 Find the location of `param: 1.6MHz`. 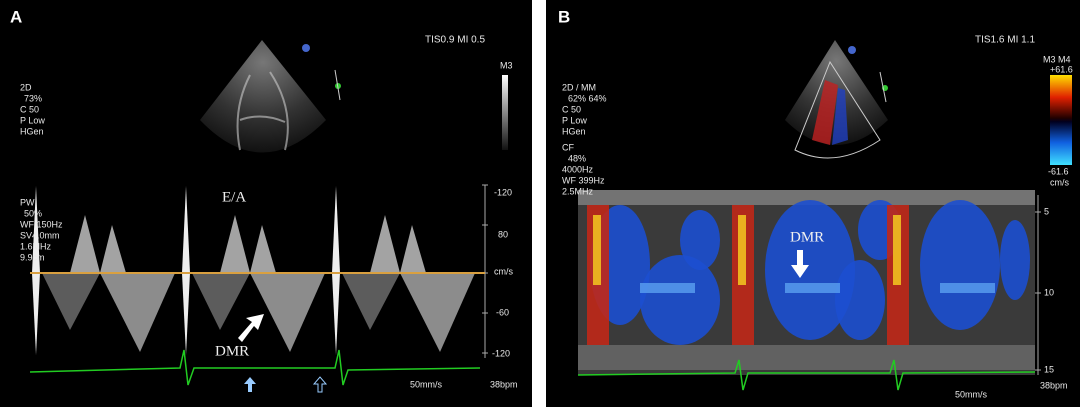

param: 1.6MHz is located at coordinates (36, 246).